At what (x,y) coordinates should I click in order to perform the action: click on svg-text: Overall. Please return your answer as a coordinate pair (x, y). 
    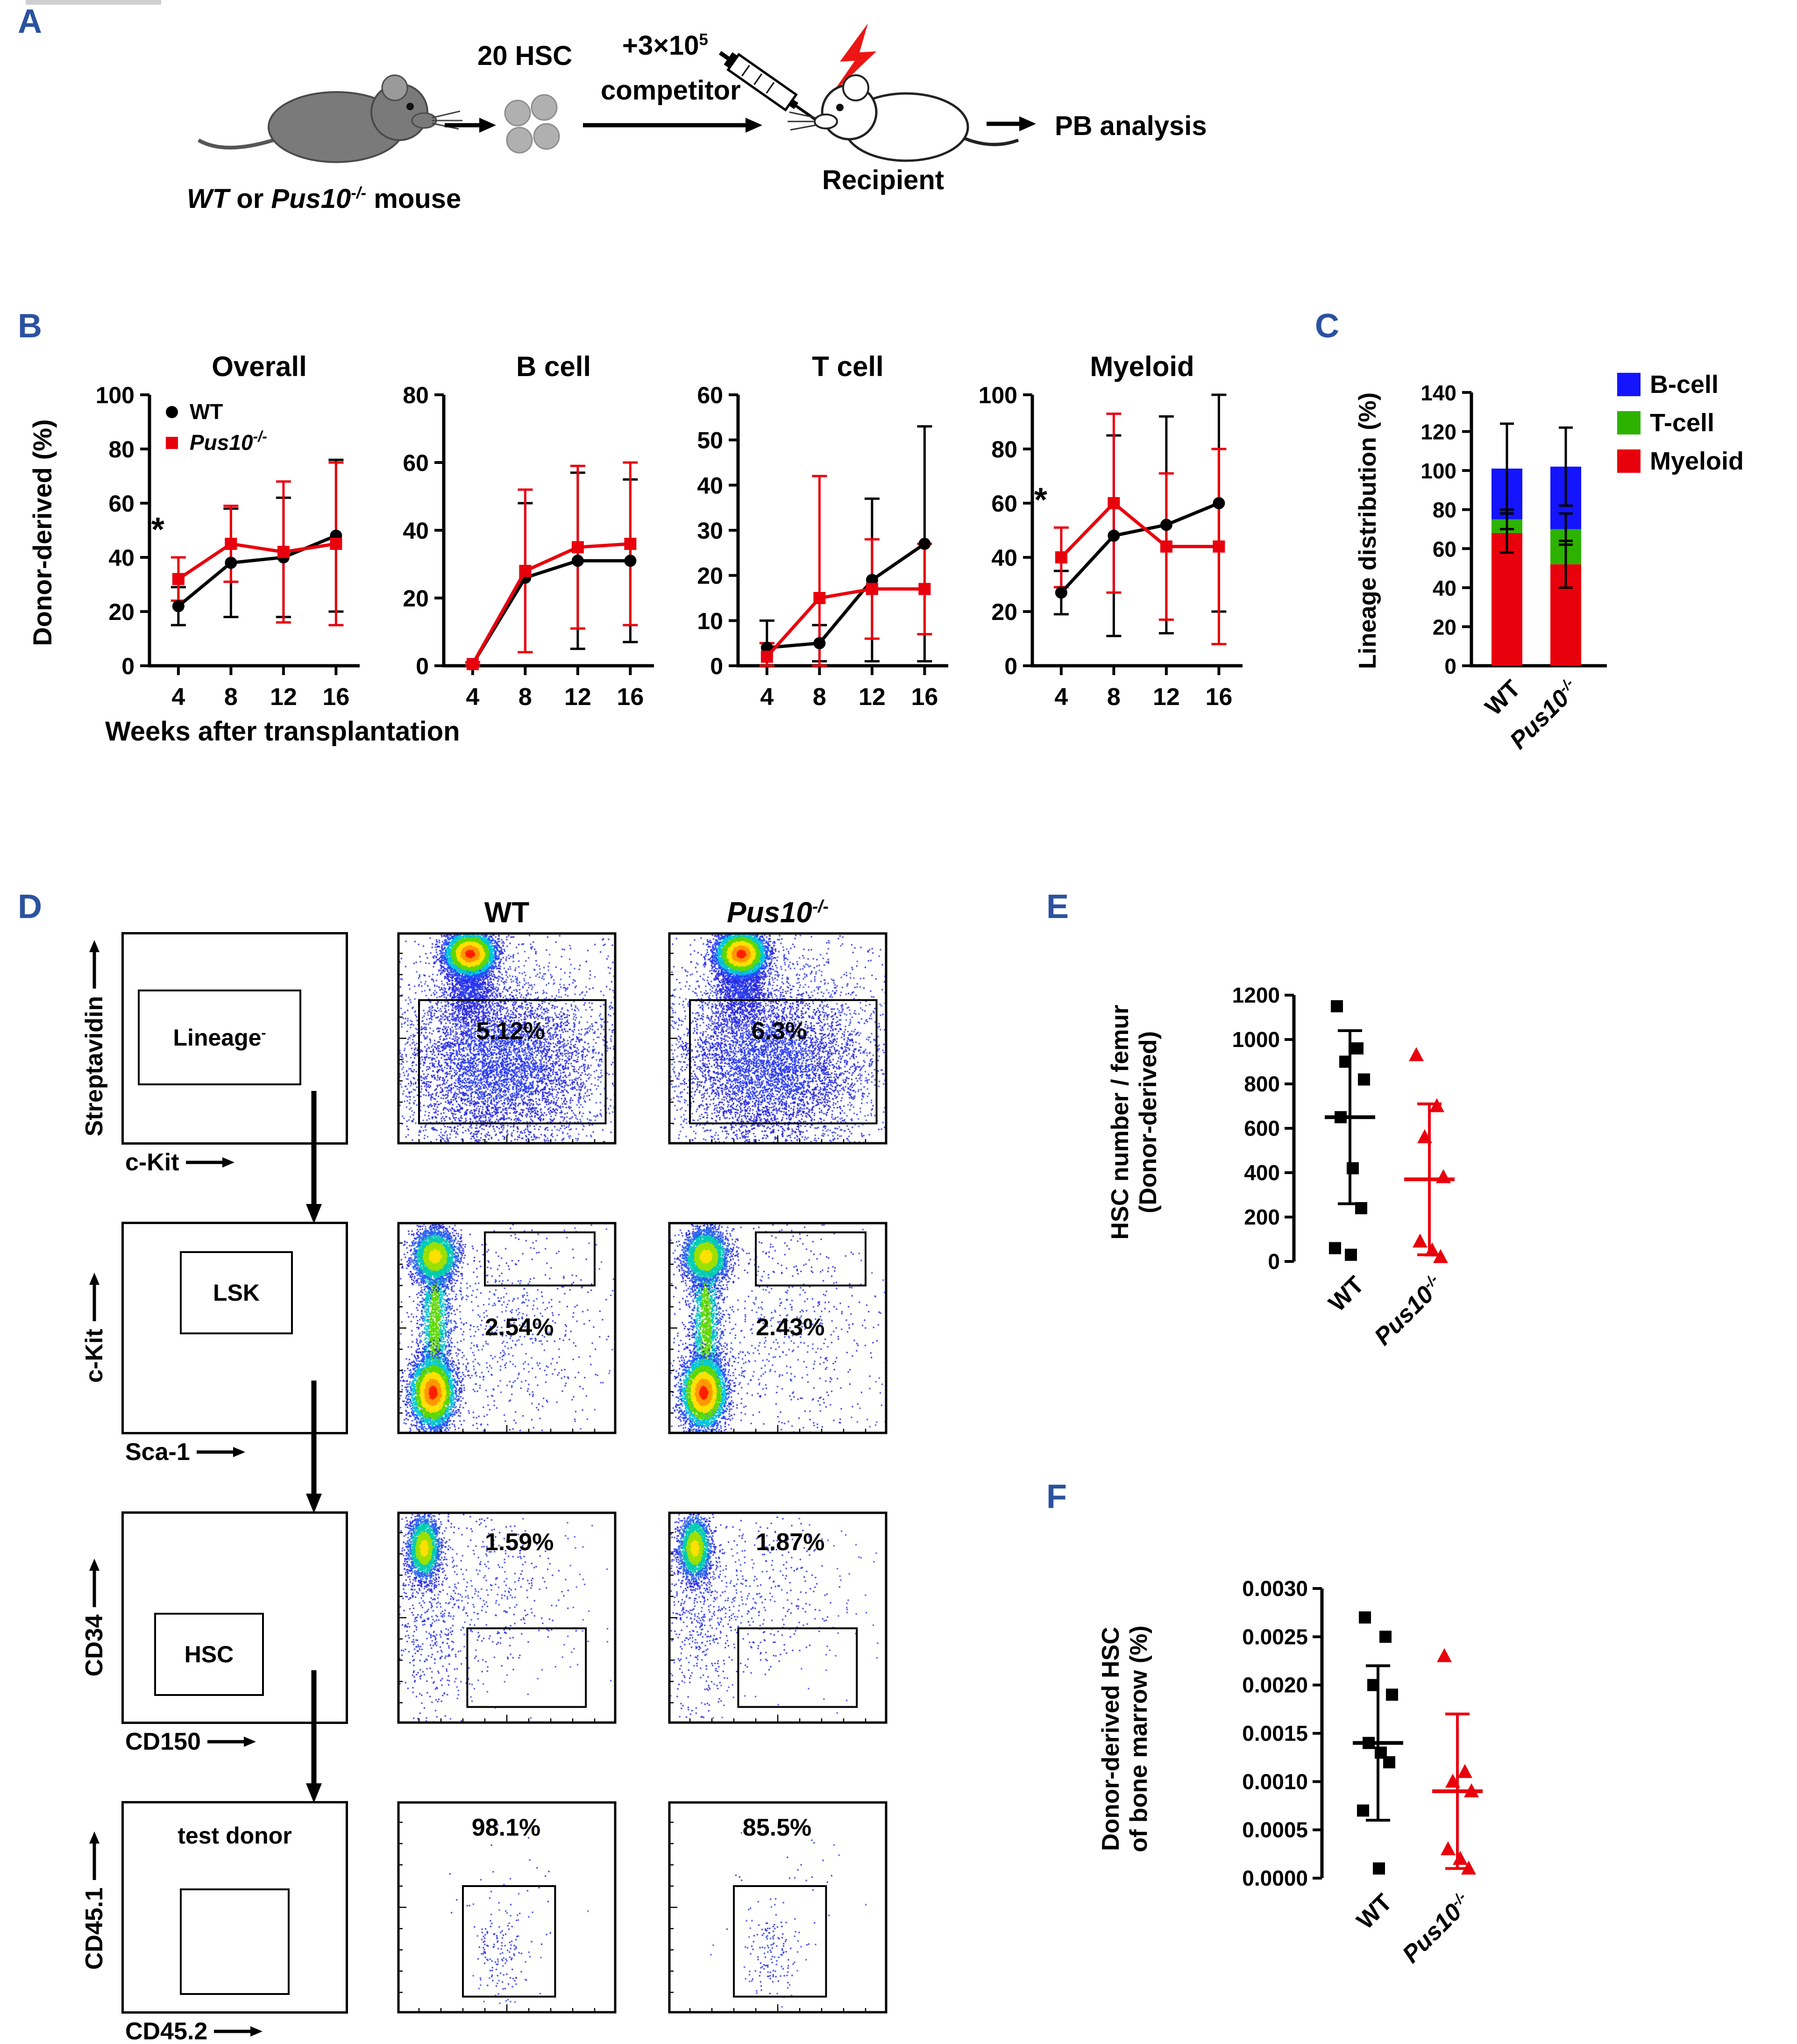
    Looking at the image, I should click on (259, 366).